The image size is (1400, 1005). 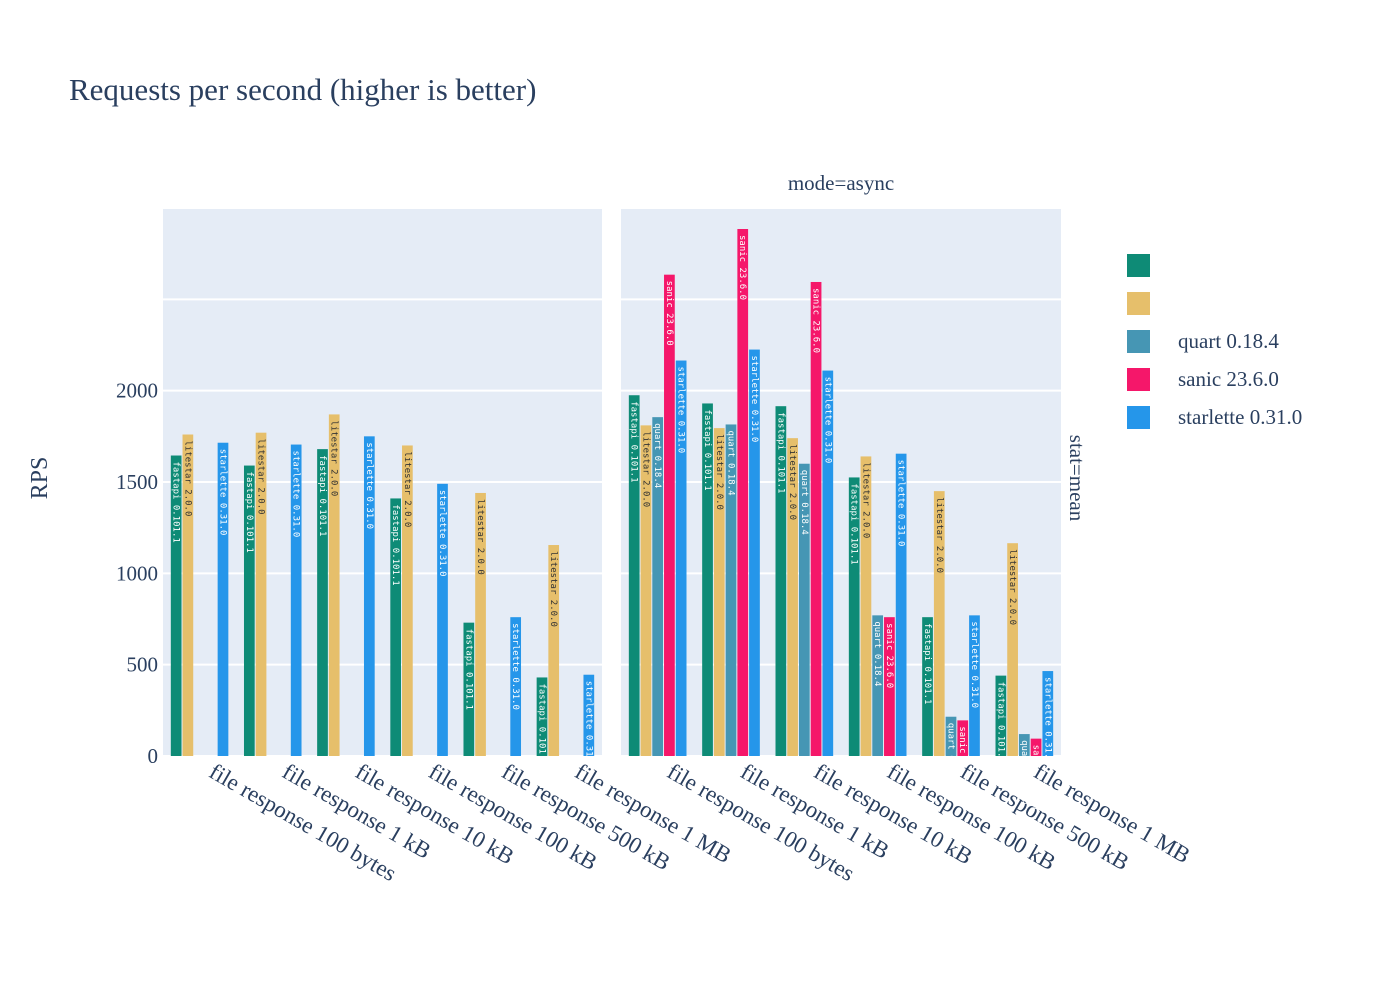 I want to click on legend-label: sanic 23.6.0, so click(x=1228, y=379).